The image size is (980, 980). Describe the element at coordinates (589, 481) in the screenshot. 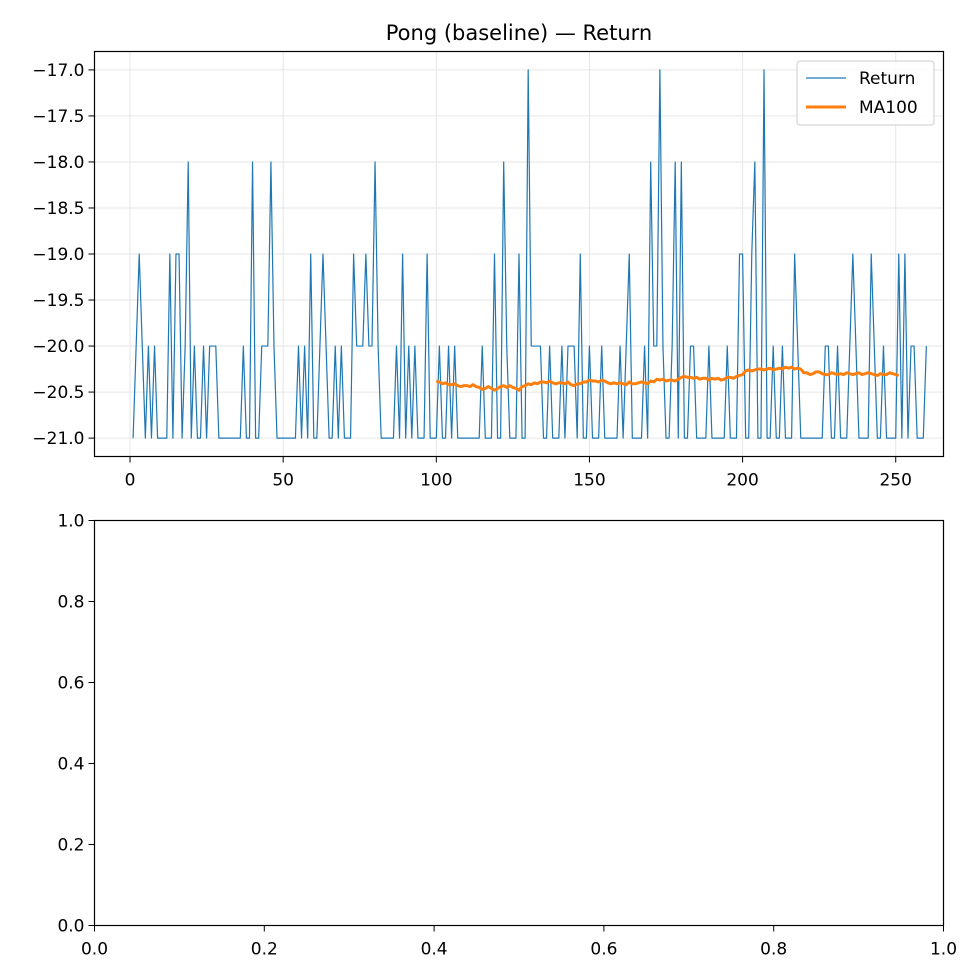

I see `x-tick-label: 150` at that location.